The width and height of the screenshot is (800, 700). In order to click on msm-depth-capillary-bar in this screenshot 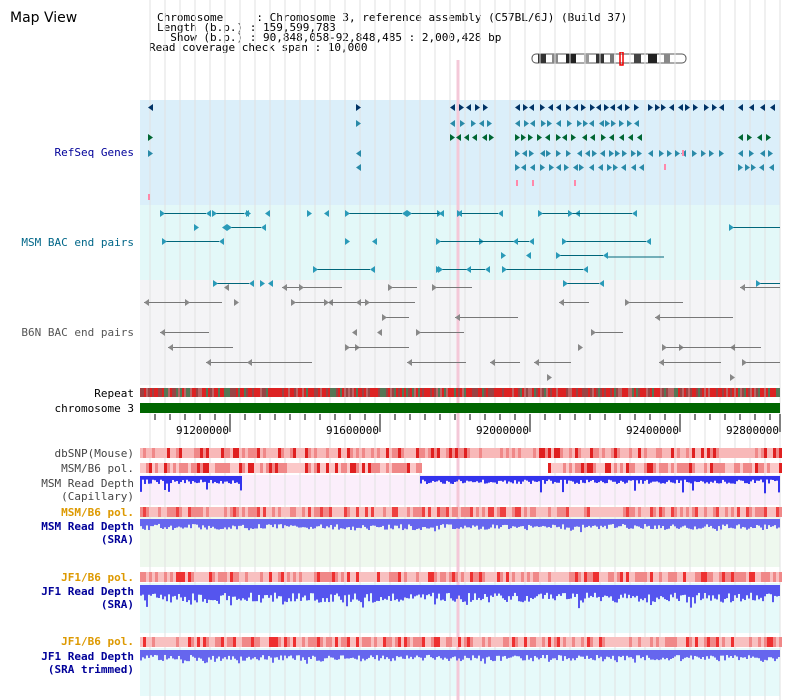, I will do `click(703, 479)`.